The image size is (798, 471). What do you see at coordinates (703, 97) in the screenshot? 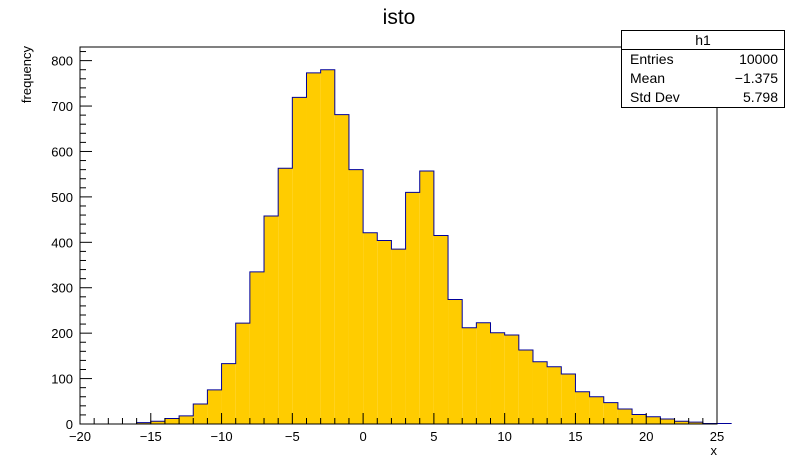
I see `stats-row-stddev: Std Dev 5.798` at bounding box center [703, 97].